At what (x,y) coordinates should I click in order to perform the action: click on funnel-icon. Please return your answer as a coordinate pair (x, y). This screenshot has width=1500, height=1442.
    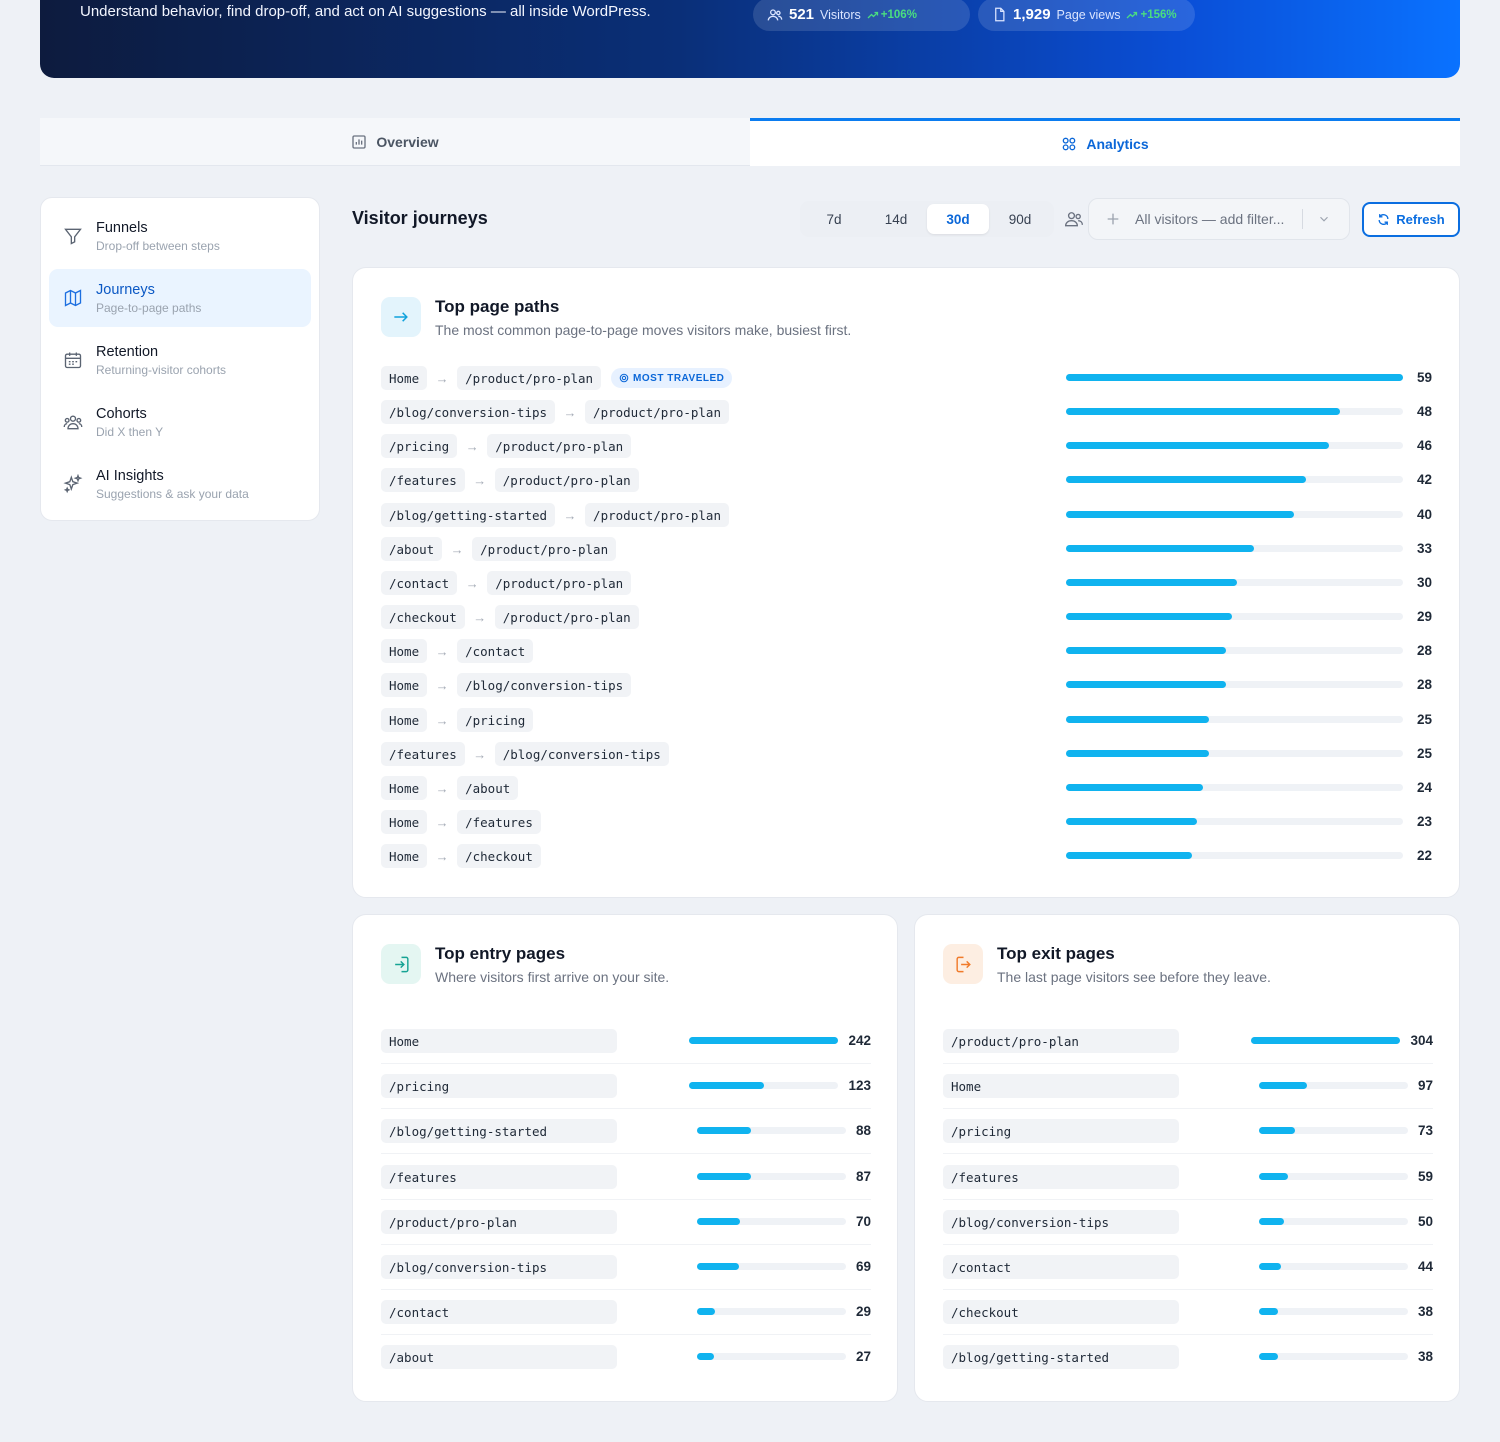
    Looking at the image, I should click on (73, 236).